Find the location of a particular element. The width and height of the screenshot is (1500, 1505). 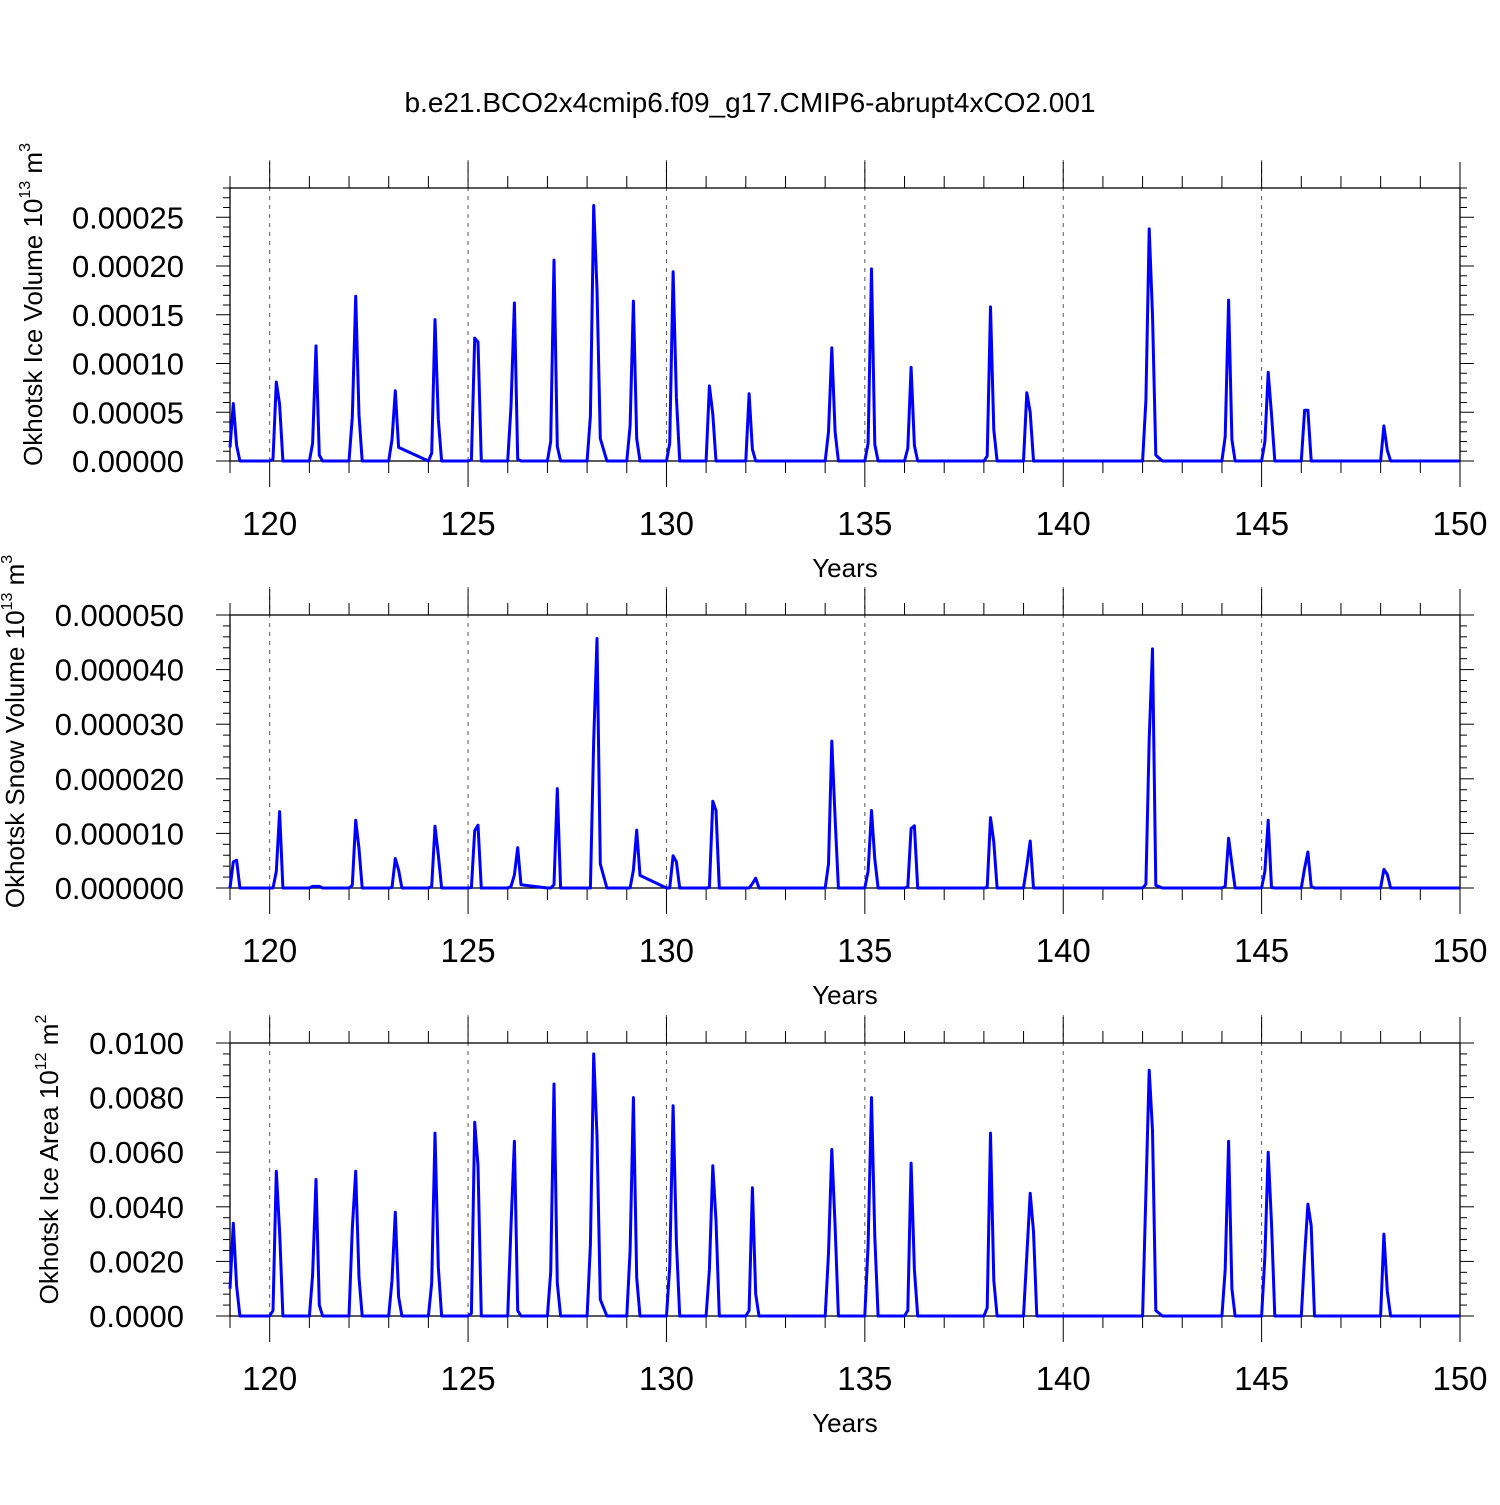

y-axis-label-text: Okhotsk Ice Volume 10 is located at coordinates (33, 332).